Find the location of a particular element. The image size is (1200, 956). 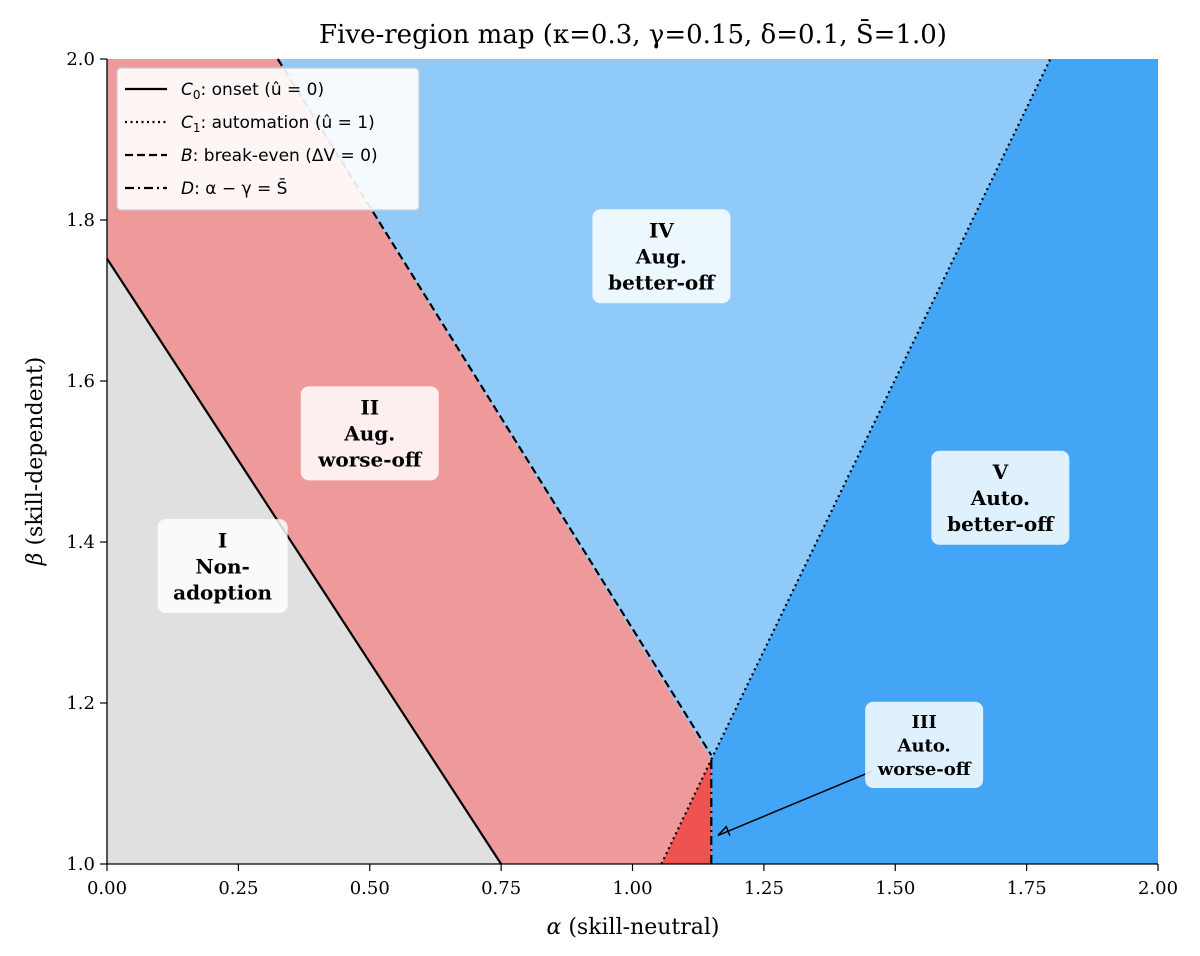

arrow-line is located at coordinates (794, 803).